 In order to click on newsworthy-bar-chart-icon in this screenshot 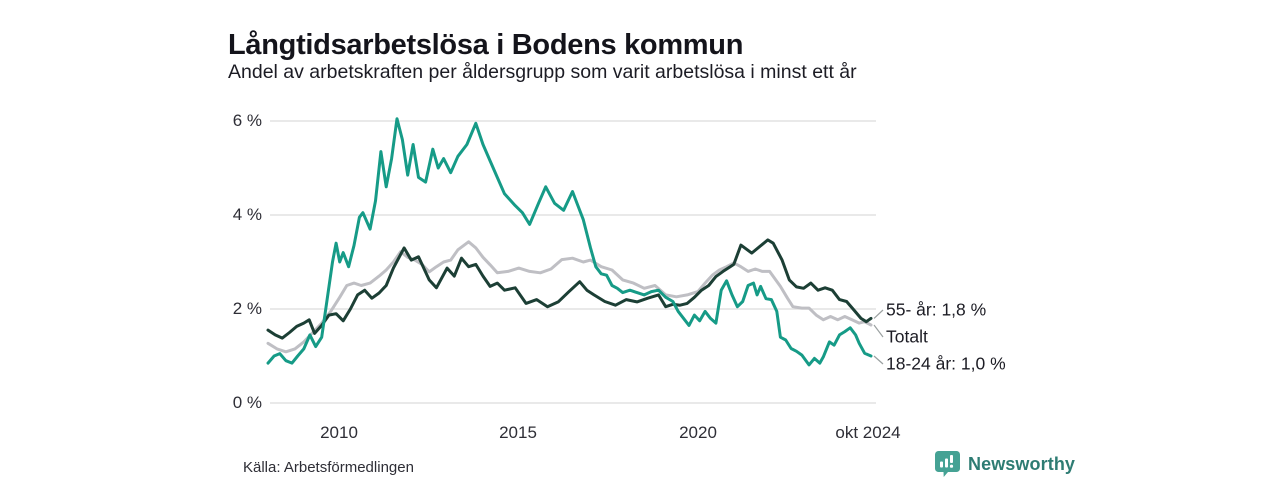, I will do `click(947, 464)`.